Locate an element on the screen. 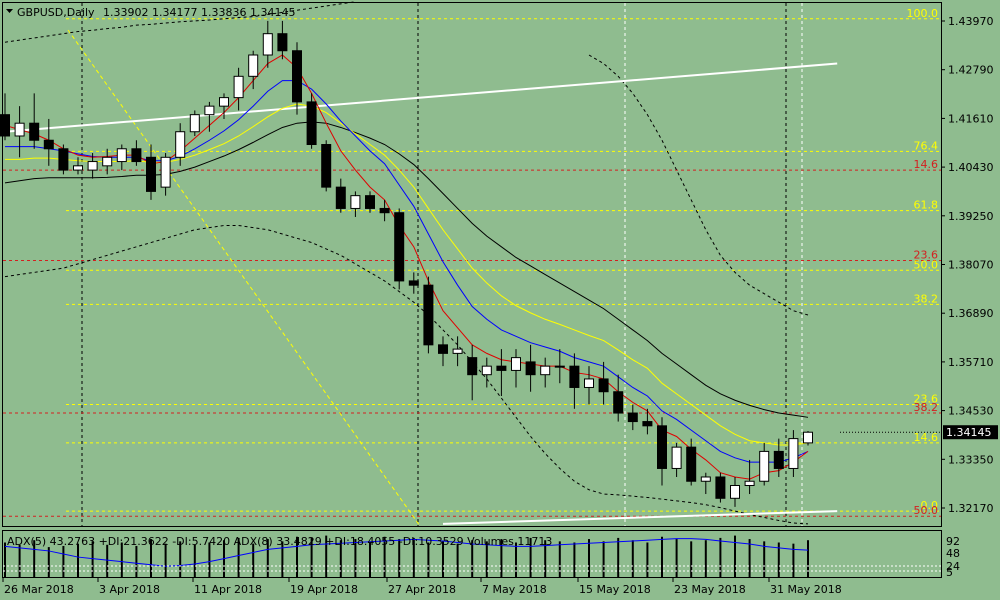  symbol-timeframe: GBPUSD,Daily is located at coordinates (56, 12).